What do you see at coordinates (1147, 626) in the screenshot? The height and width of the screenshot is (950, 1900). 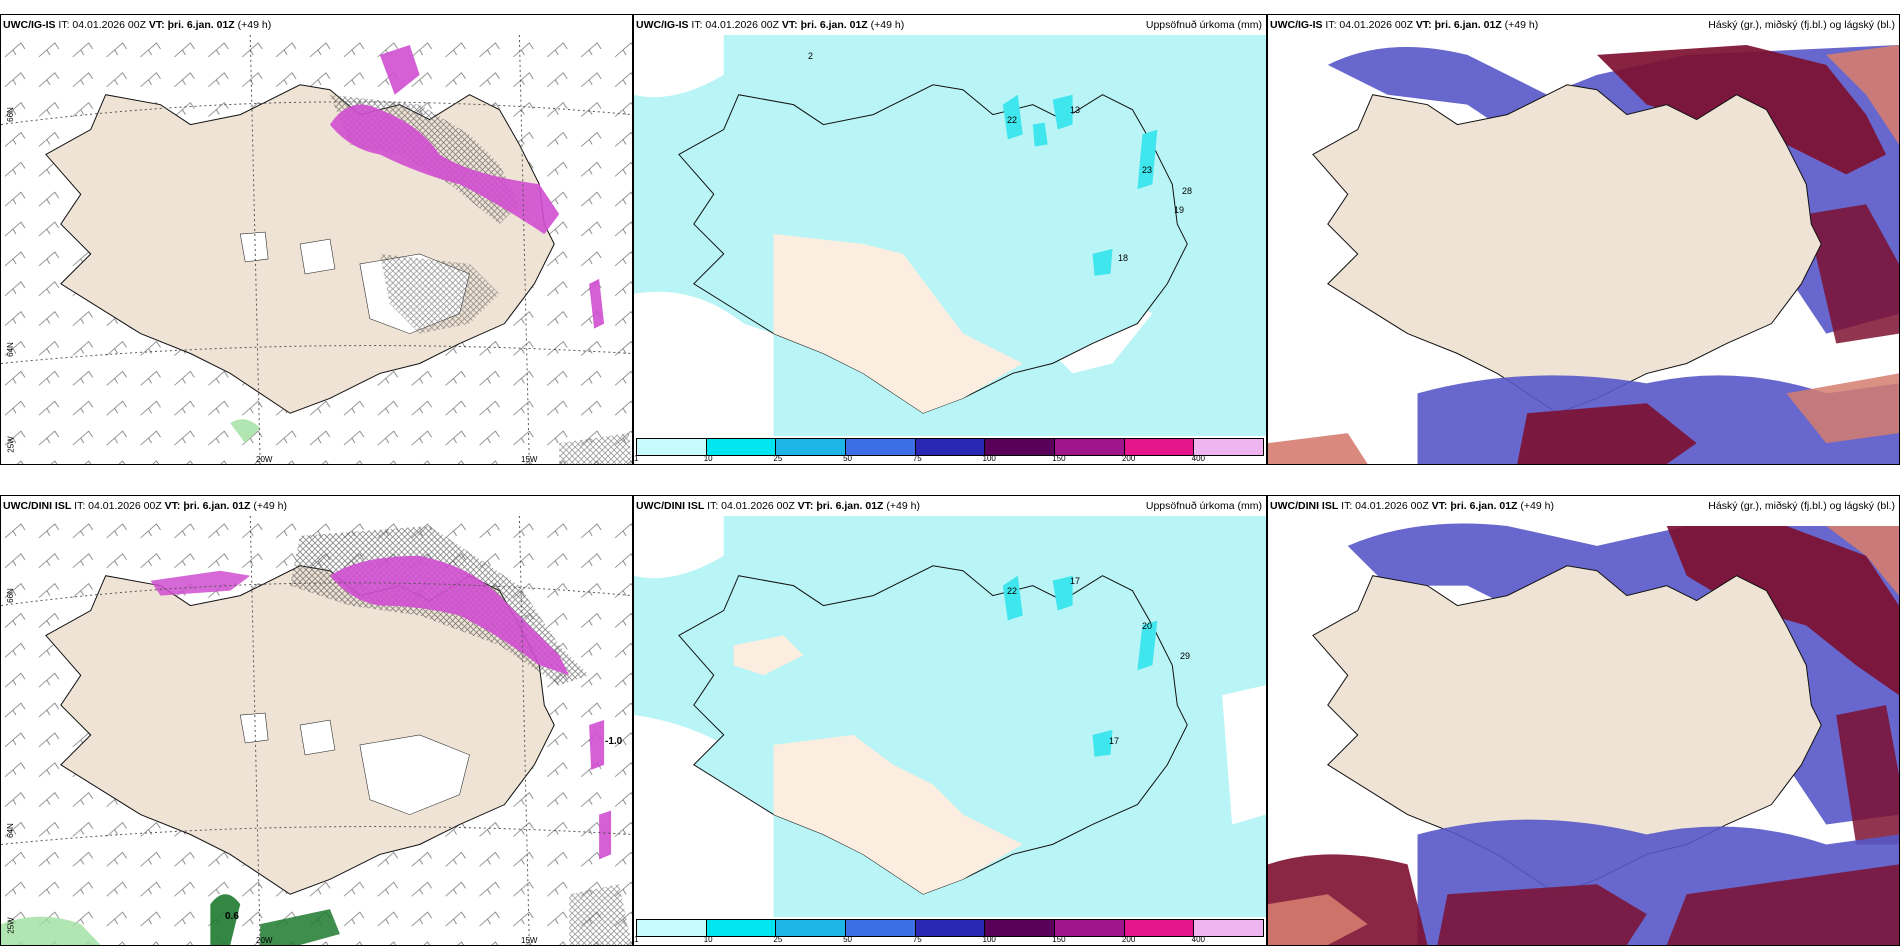 I see `precip-value: 20` at bounding box center [1147, 626].